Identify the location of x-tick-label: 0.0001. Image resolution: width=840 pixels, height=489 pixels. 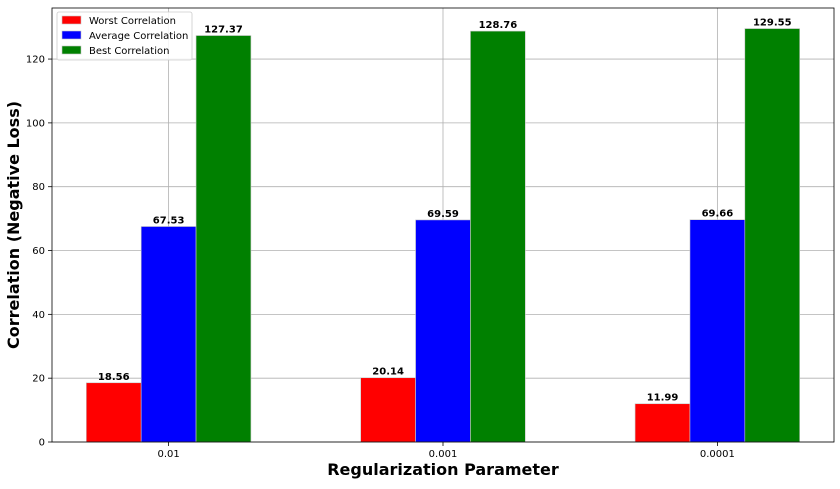
(717, 454).